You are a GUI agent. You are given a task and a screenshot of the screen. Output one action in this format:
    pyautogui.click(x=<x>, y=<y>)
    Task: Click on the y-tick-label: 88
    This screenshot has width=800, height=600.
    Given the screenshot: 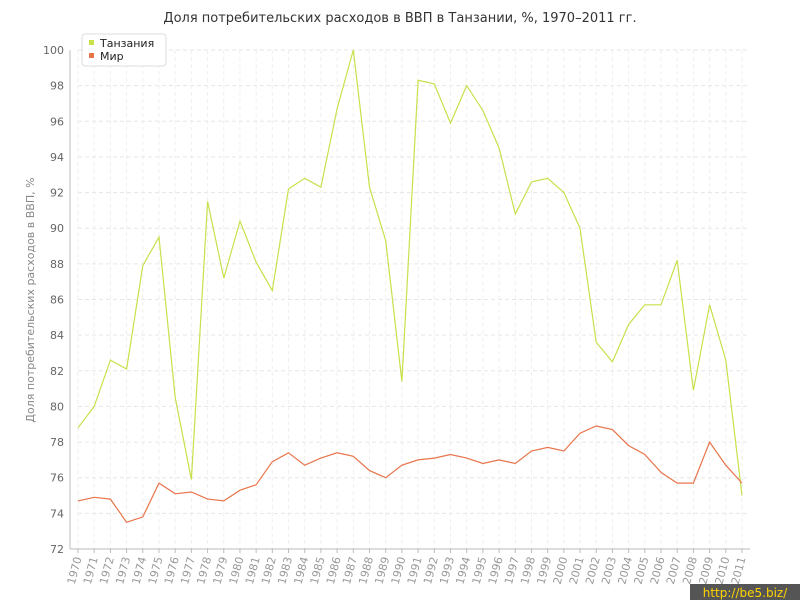 What is the action you would take?
    pyautogui.click(x=57, y=264)
    